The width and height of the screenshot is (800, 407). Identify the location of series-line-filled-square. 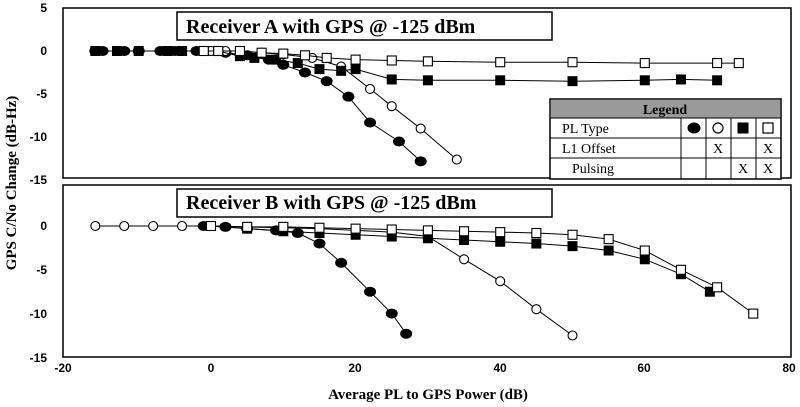
(406, 66).